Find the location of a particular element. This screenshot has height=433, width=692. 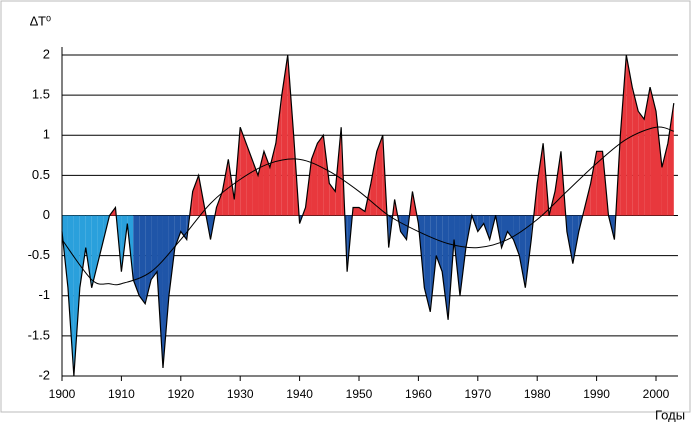

x-tick-label: 1950 is located at coordinates (359, 394).